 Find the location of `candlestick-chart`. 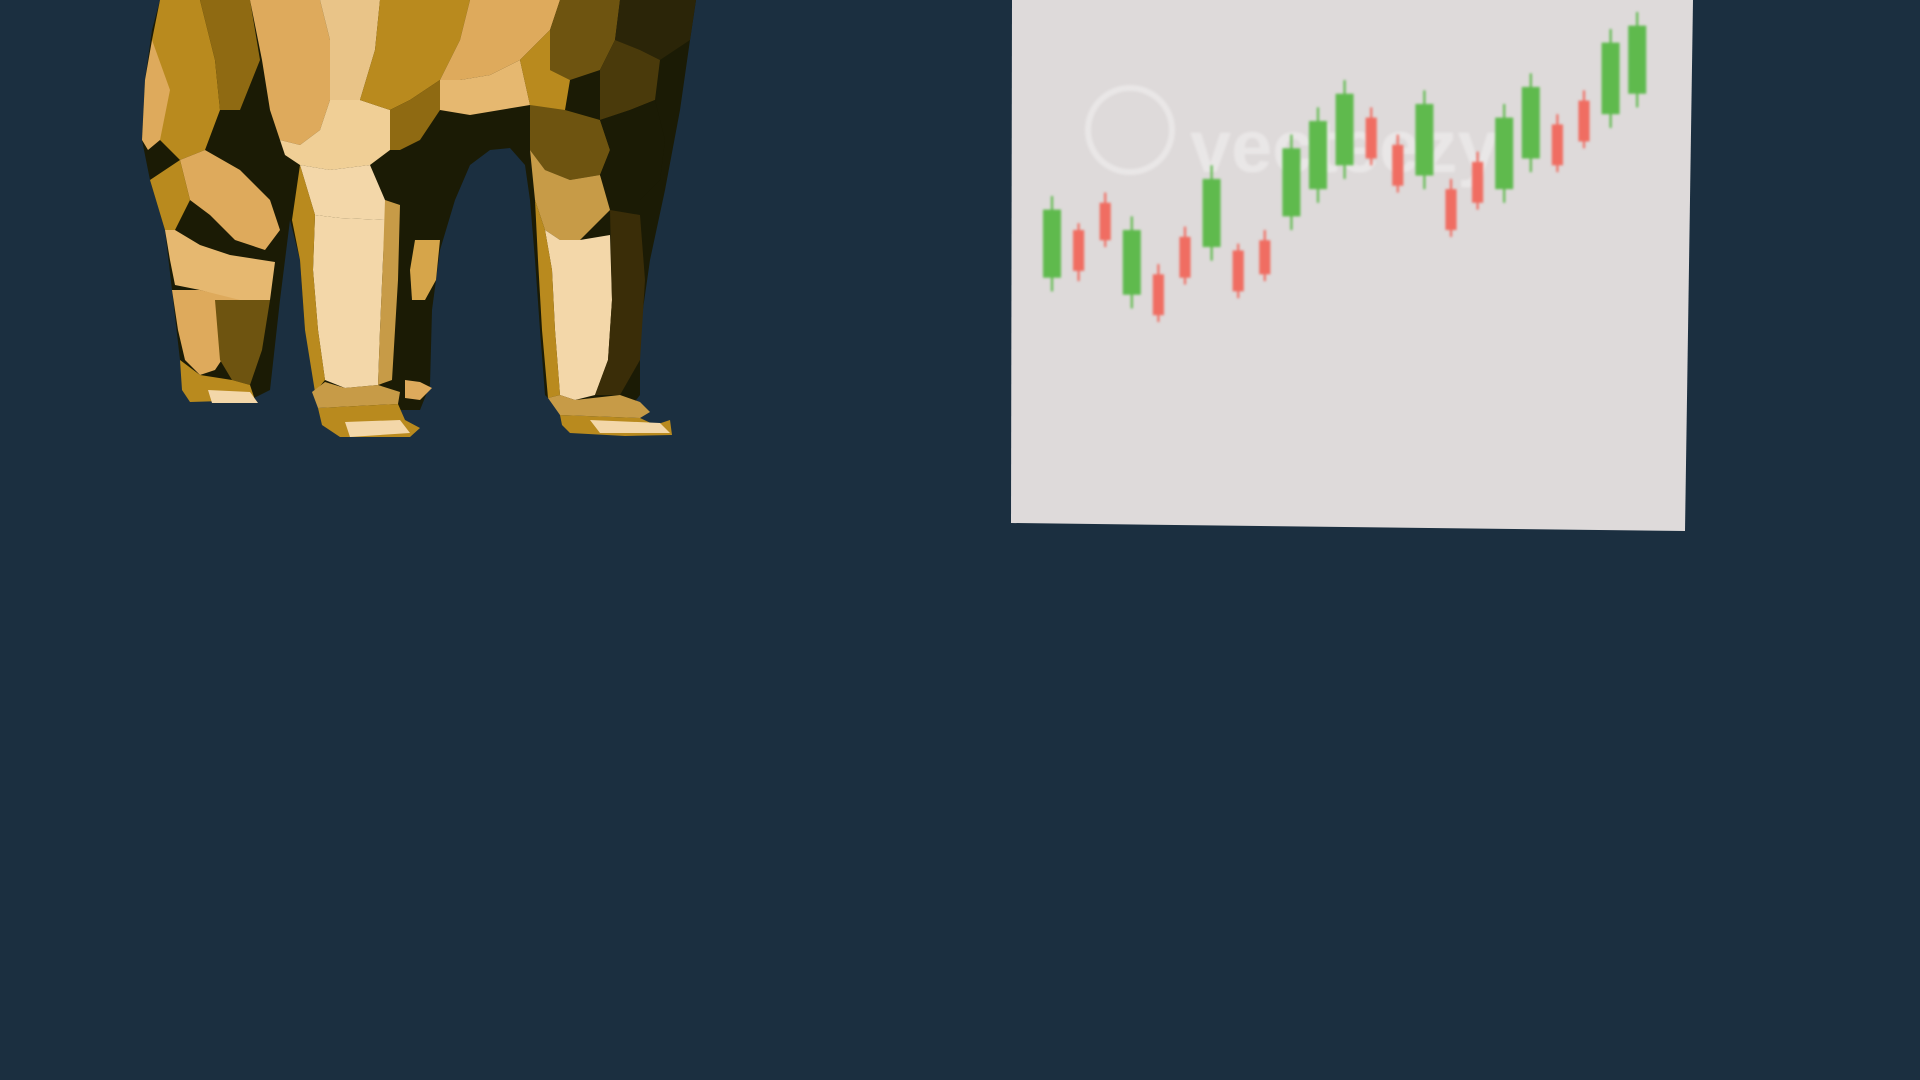

candlestick-chart is located at coordinates (1345, 167).